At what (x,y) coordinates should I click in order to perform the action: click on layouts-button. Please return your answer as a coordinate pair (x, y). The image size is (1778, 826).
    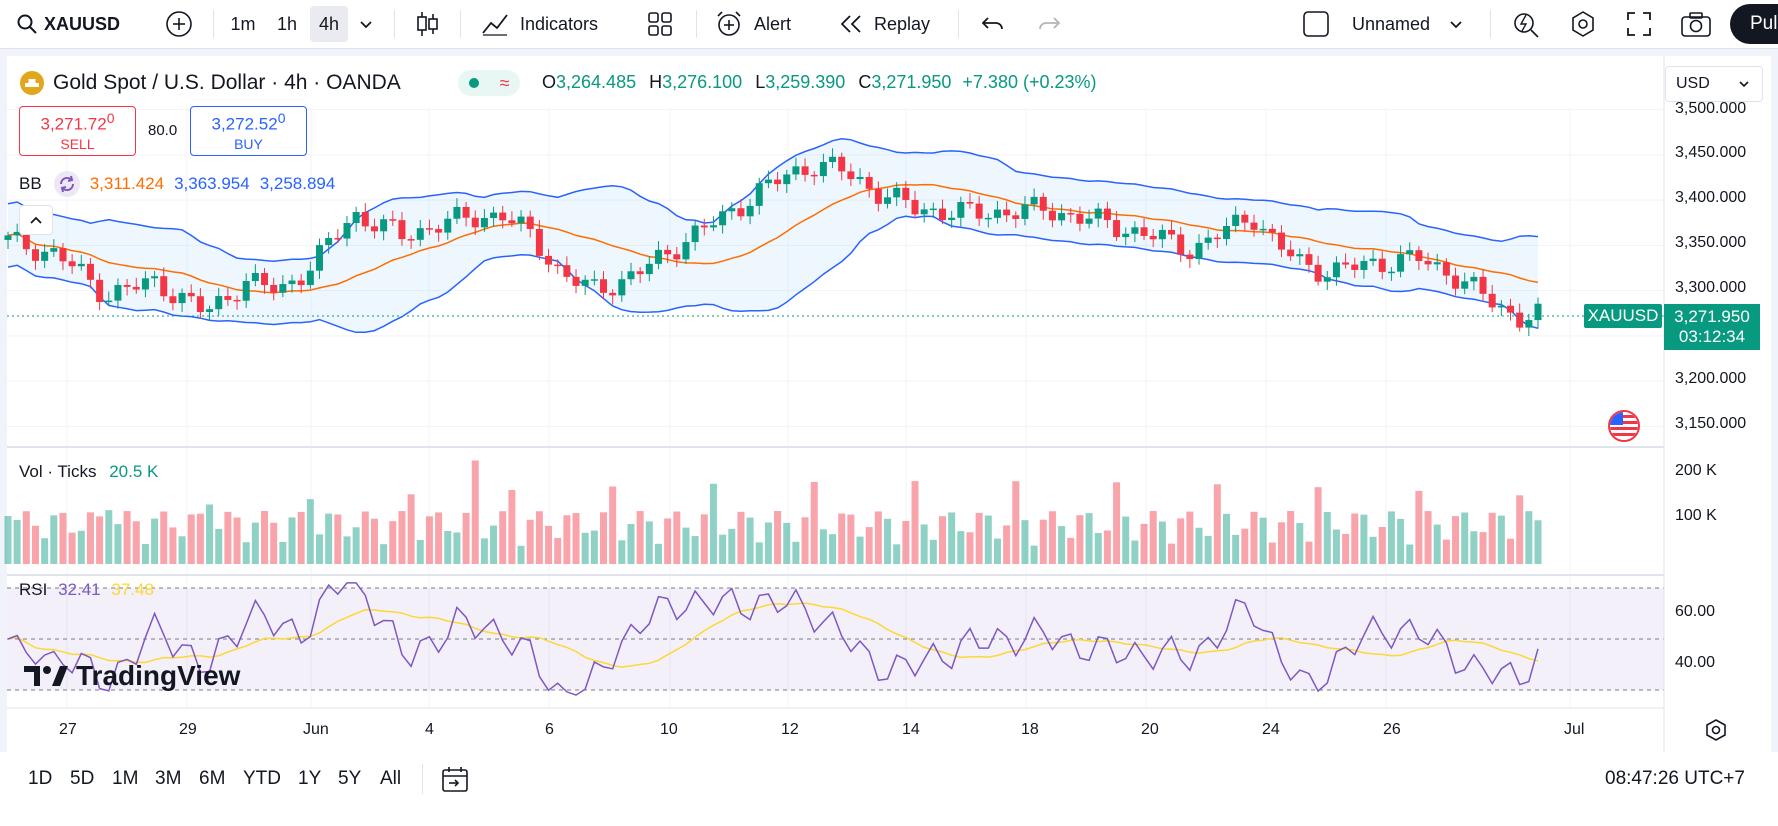
    Looking at the image, I should click on (660, 24).